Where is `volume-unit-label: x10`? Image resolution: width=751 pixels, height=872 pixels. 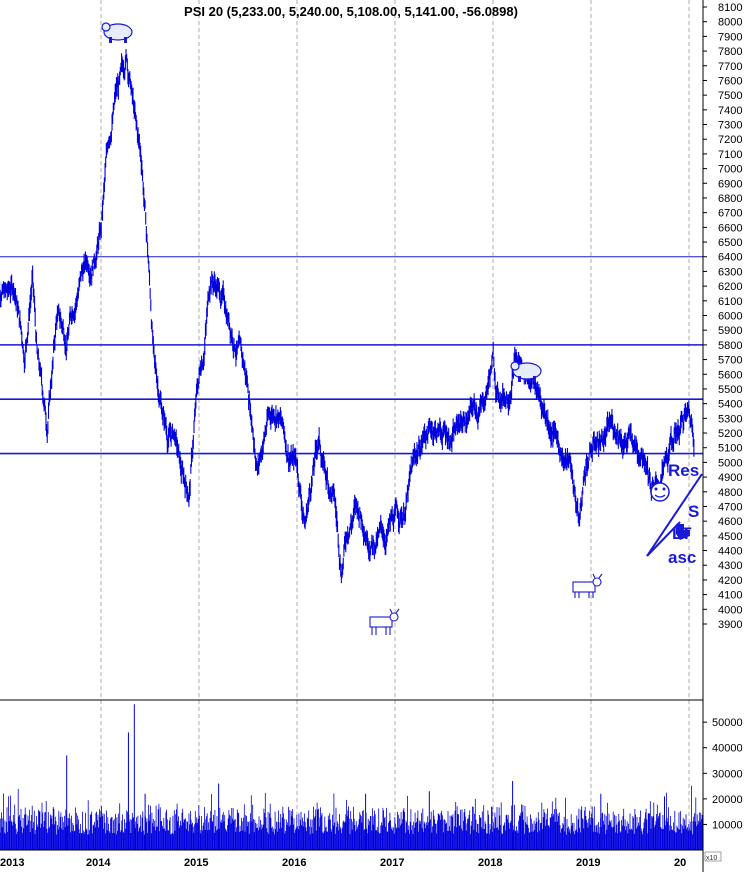 volume-unit-label: x10 is located at coordinates (711, 858).